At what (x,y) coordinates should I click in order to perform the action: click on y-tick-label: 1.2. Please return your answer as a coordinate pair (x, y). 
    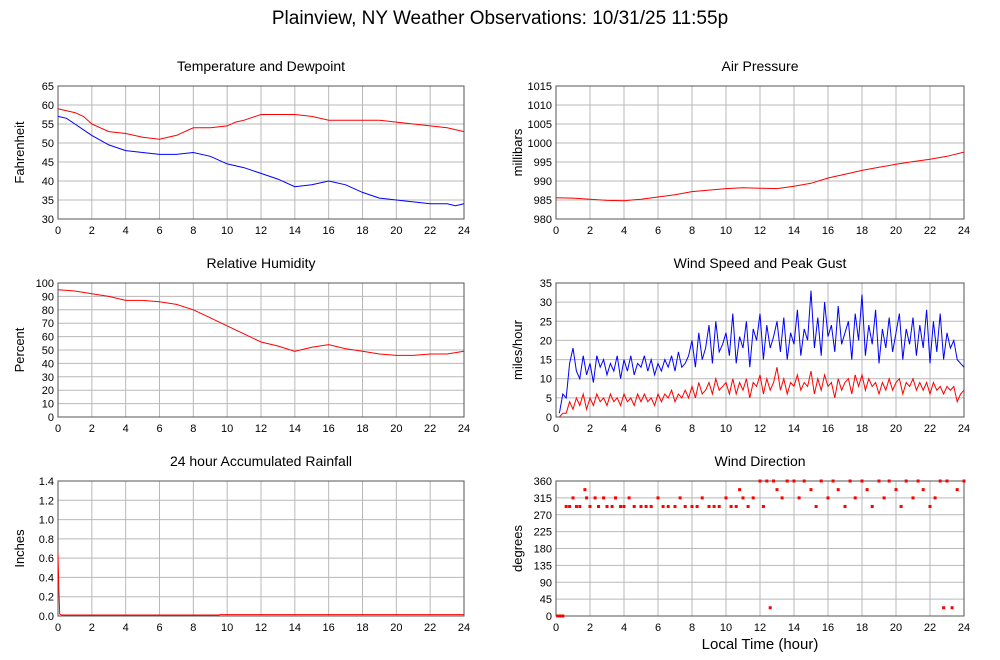
    Looking at the image, I should click on (46, 501).